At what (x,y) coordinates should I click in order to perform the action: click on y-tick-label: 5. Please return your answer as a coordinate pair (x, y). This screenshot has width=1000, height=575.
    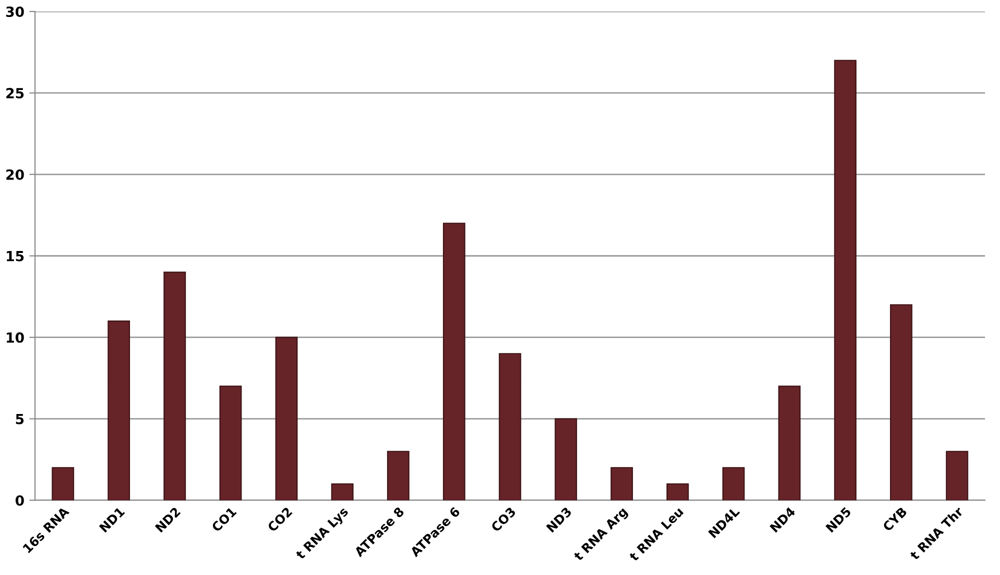
    Looking at the image, I should click on (20, 419).